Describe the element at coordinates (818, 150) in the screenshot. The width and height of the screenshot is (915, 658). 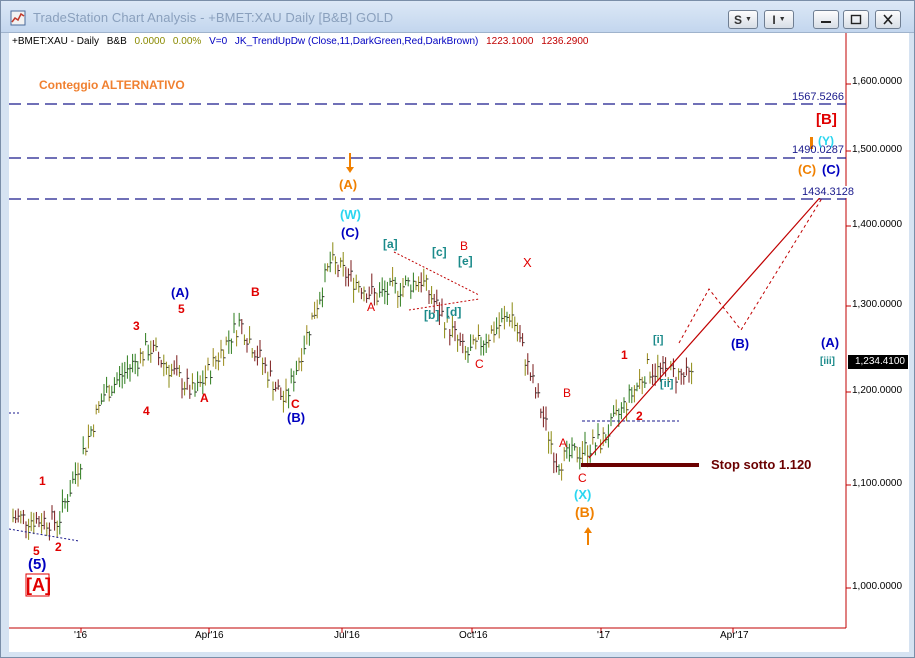
I see `level-label-1490: 1490.0287` at that location.